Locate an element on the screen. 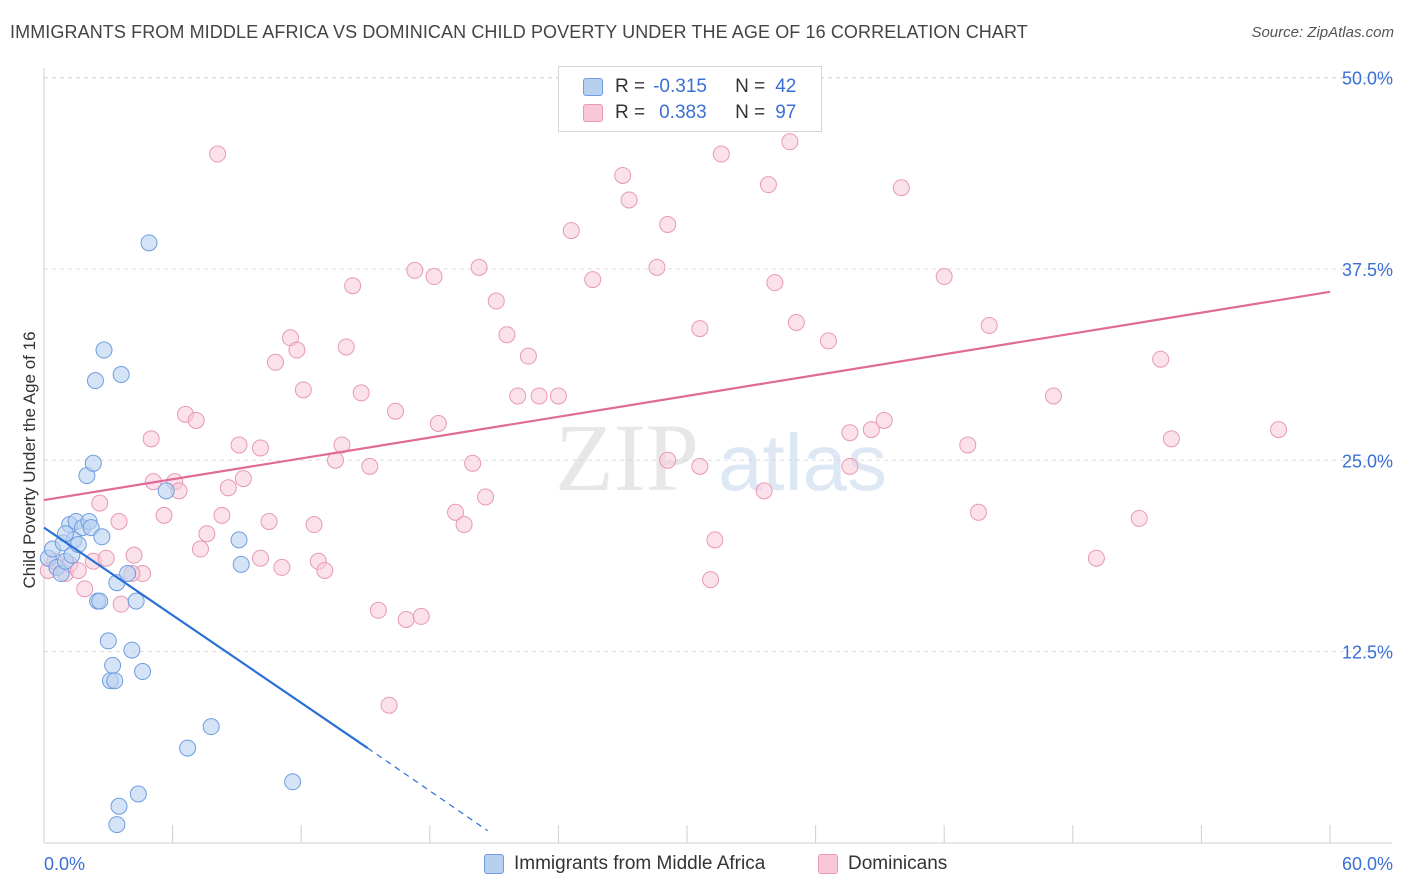  middle-africa-trend-line is located at coordinates (206, 637).